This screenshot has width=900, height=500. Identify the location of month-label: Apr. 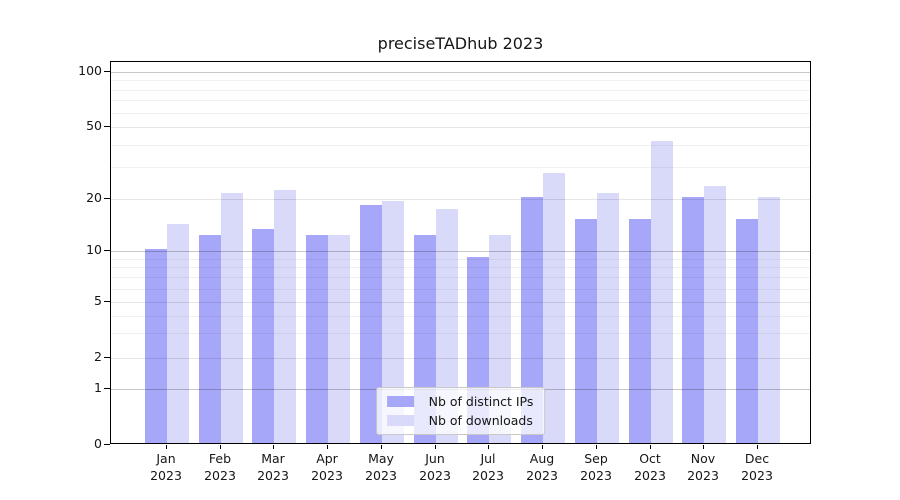
(327, 458).